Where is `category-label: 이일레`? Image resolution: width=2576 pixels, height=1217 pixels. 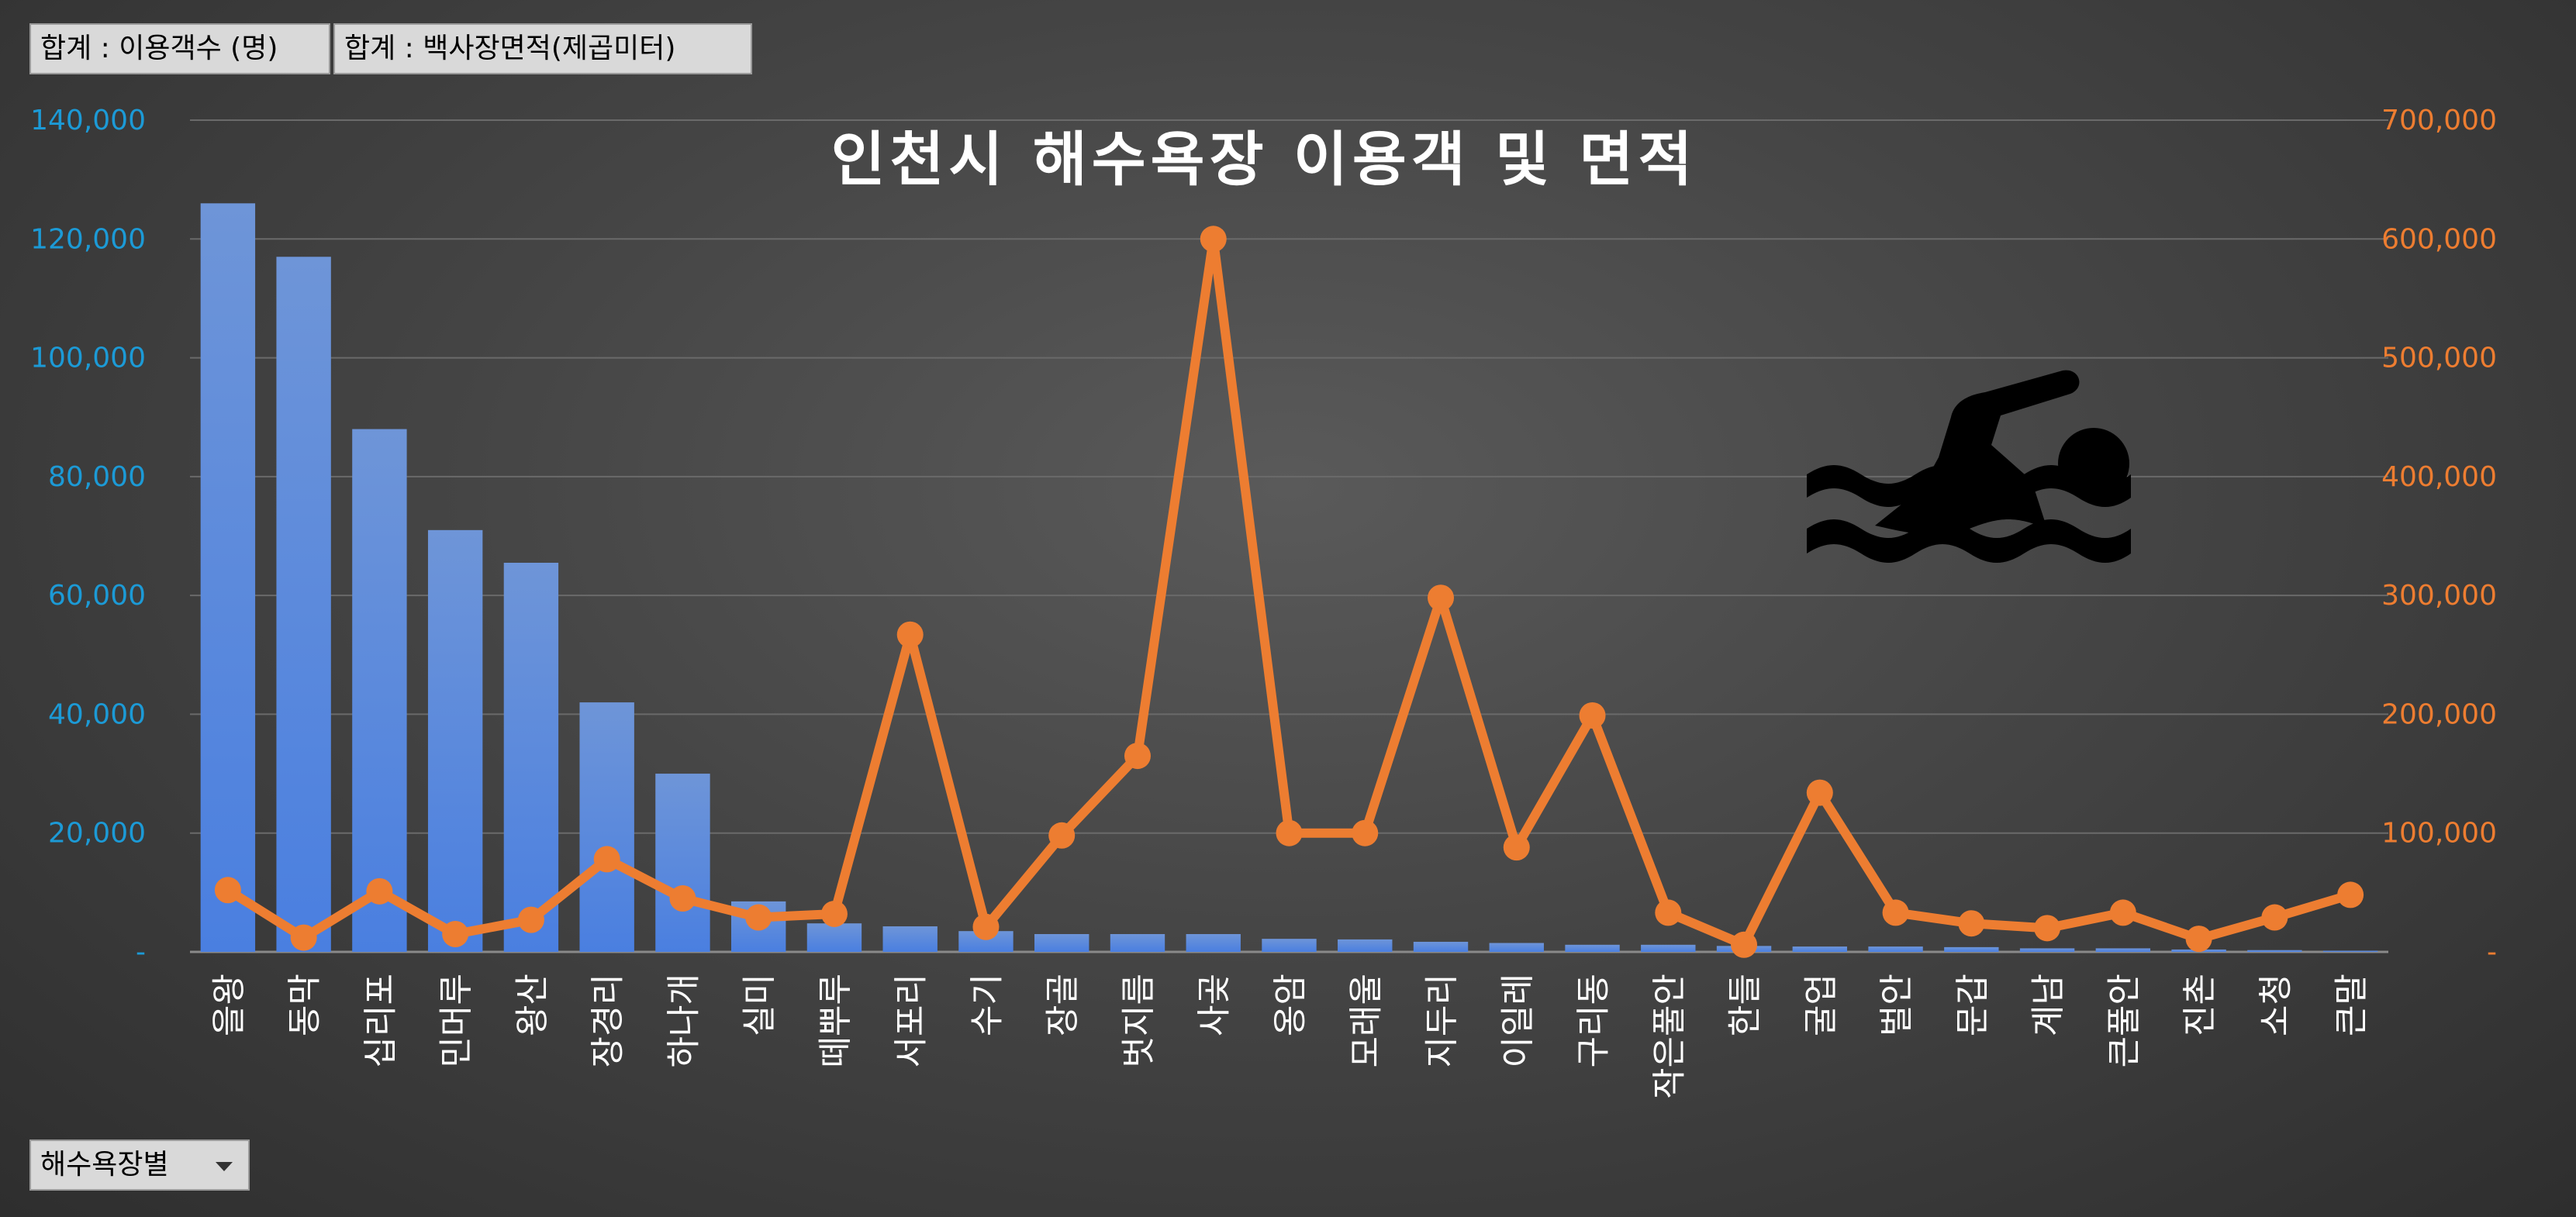
category-label: 이일레 is located at coordinates (1518, 1020).